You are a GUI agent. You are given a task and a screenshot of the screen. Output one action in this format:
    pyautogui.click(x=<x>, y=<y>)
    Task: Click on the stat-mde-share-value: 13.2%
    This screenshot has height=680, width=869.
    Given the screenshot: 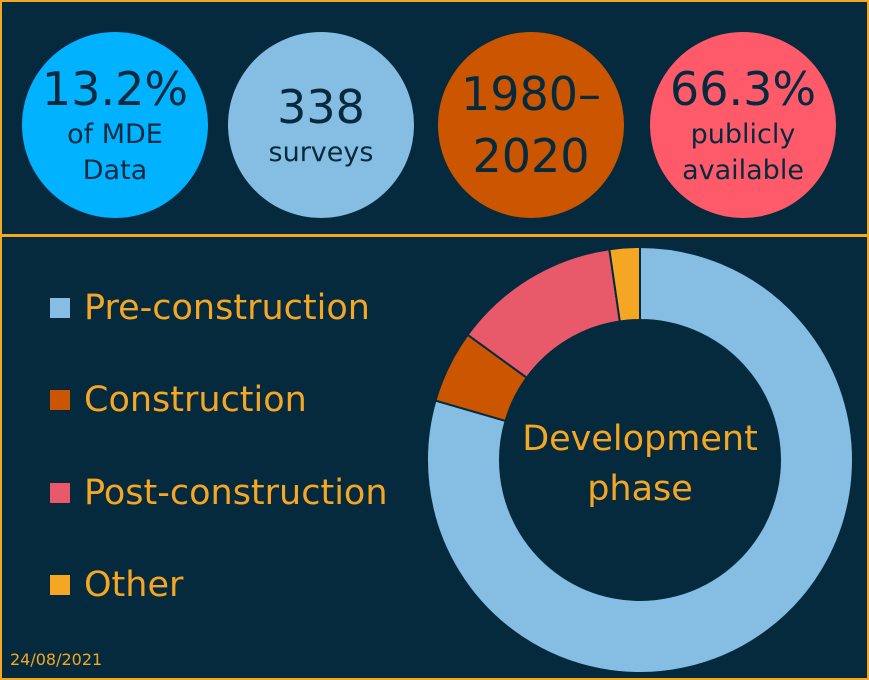 What is the action you would take?
    pyautogui.click(x=115, y=89)
    